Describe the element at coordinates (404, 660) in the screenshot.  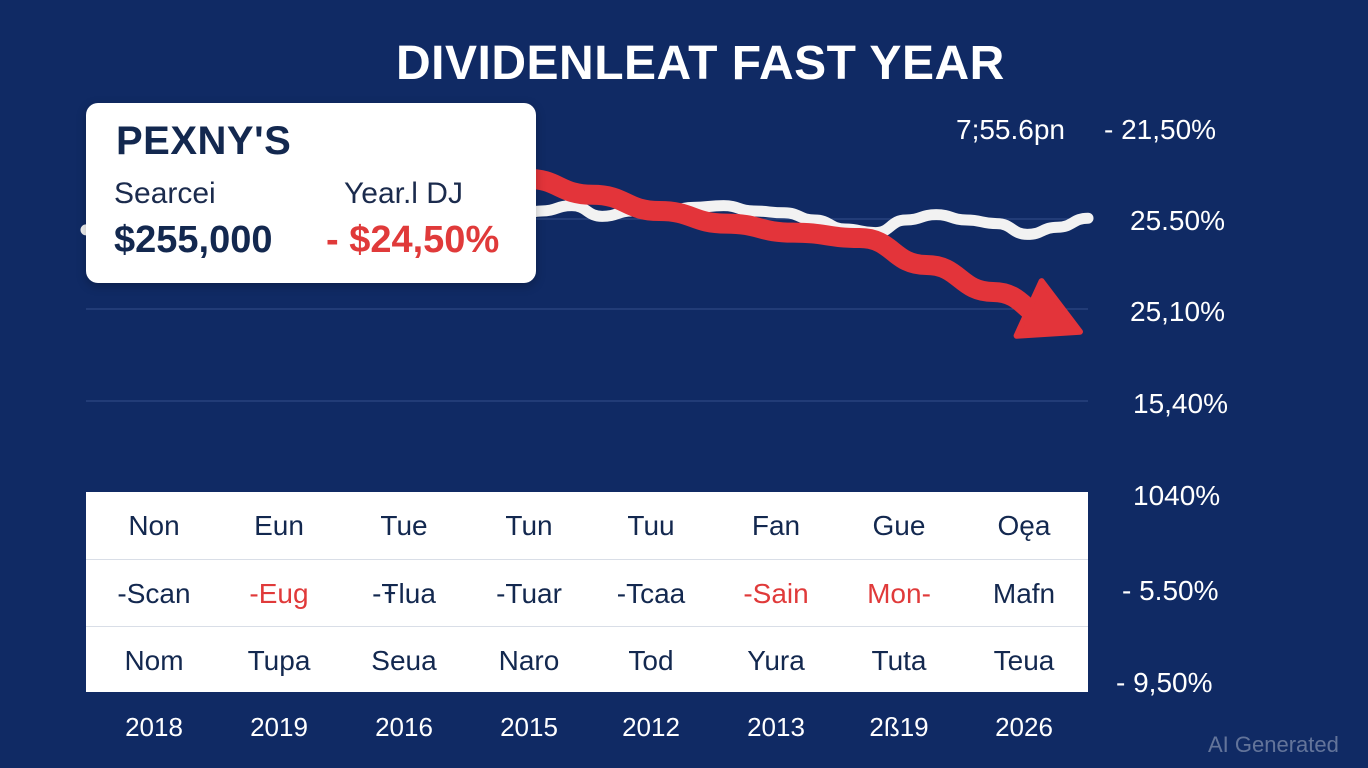
I see `table-cell: Seua` at that location.